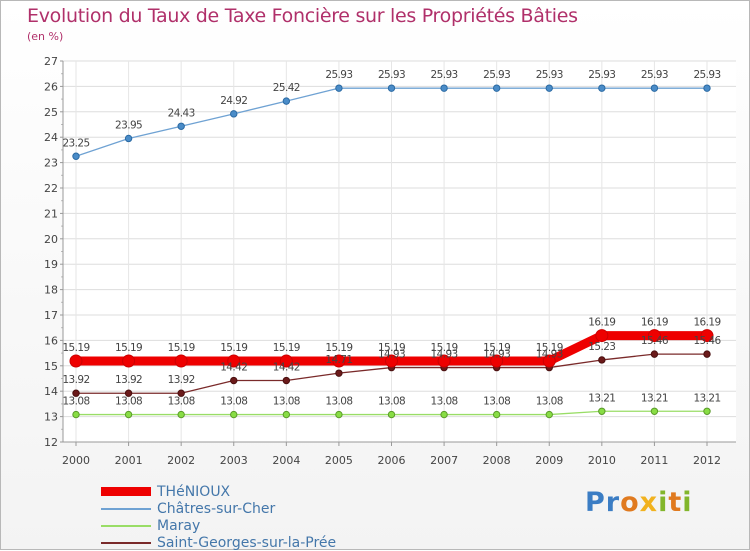 Image resolution: width=750 pixels, height=551 pixels. I want to click on y-tick-label: 26, so click(51, 86).